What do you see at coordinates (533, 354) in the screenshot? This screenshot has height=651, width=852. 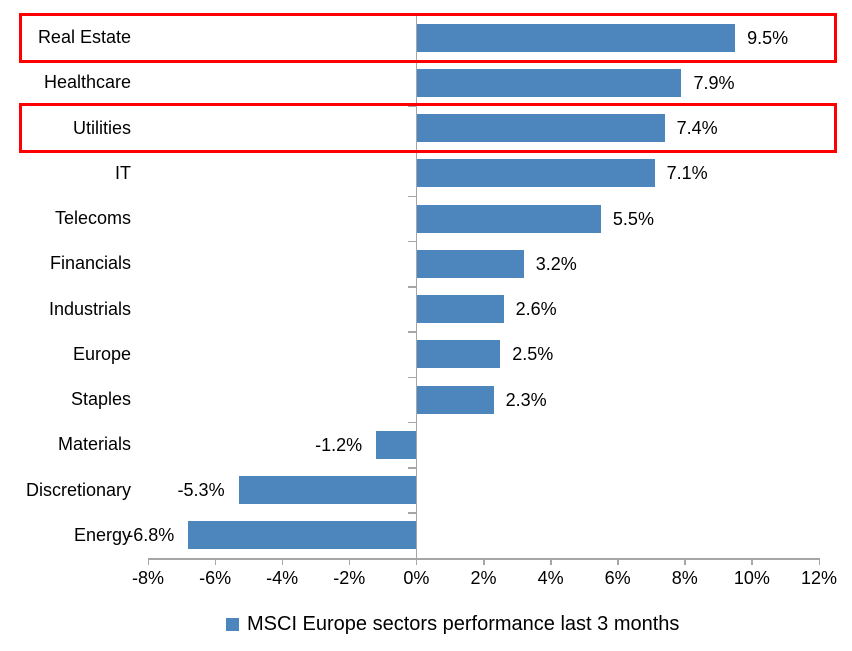 I see `value-label: 2.5%` at bounding box center [533, 354].